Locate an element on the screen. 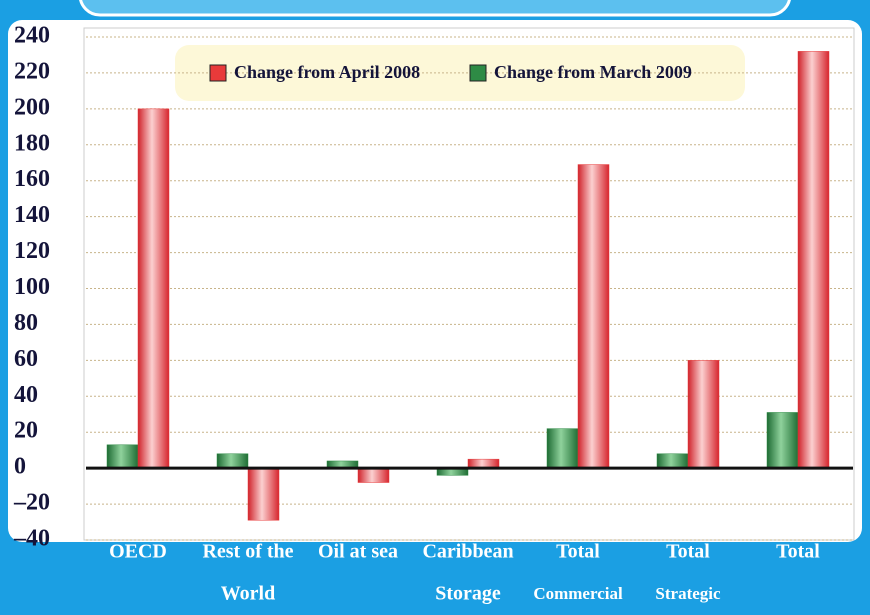 This screenshot has height=615, width=870. x-tick-label: Rest of the is located at coordinates (247, 552).